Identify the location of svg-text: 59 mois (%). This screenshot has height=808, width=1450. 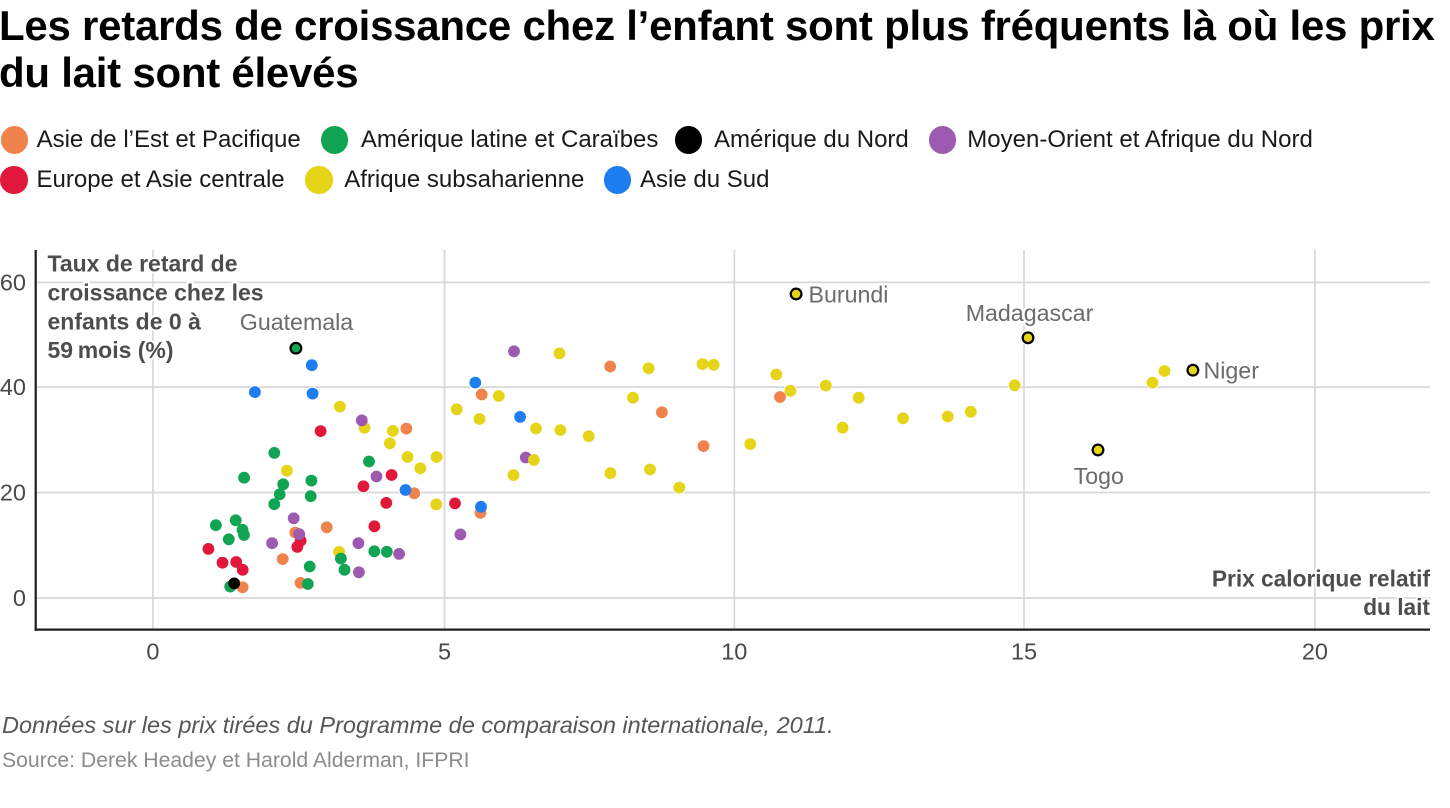
(111, 350).